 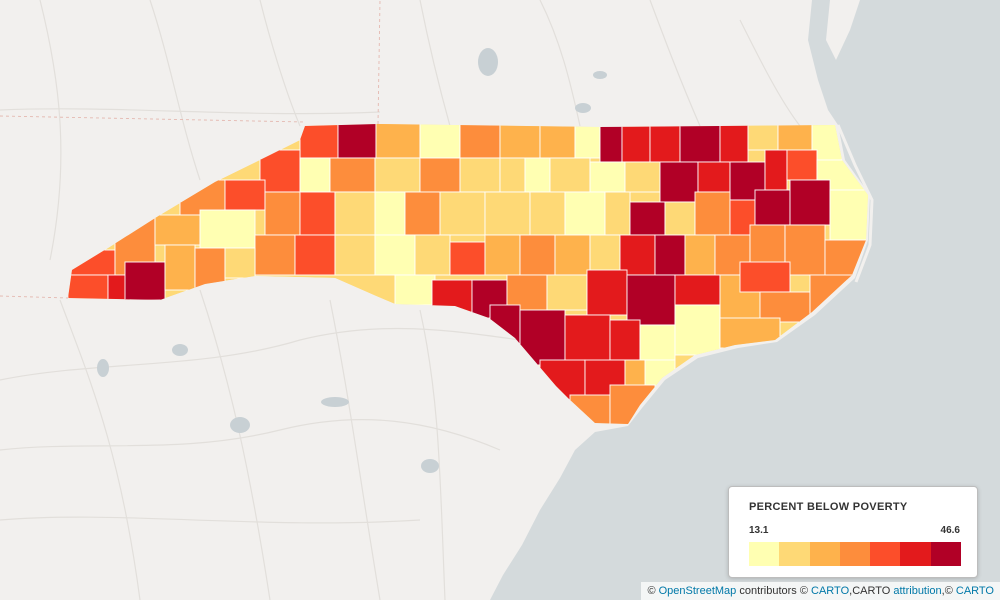 What do you see at coordinates (843, 30) in the screenshot?
I see `land-area-north` at bounding box center [843, 30].